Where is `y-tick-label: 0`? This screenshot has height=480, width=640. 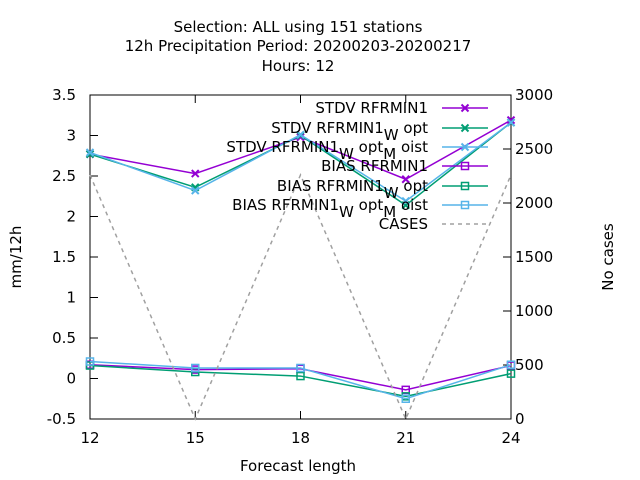 y-tick-label: 0 is located at coordinates (71, 379).